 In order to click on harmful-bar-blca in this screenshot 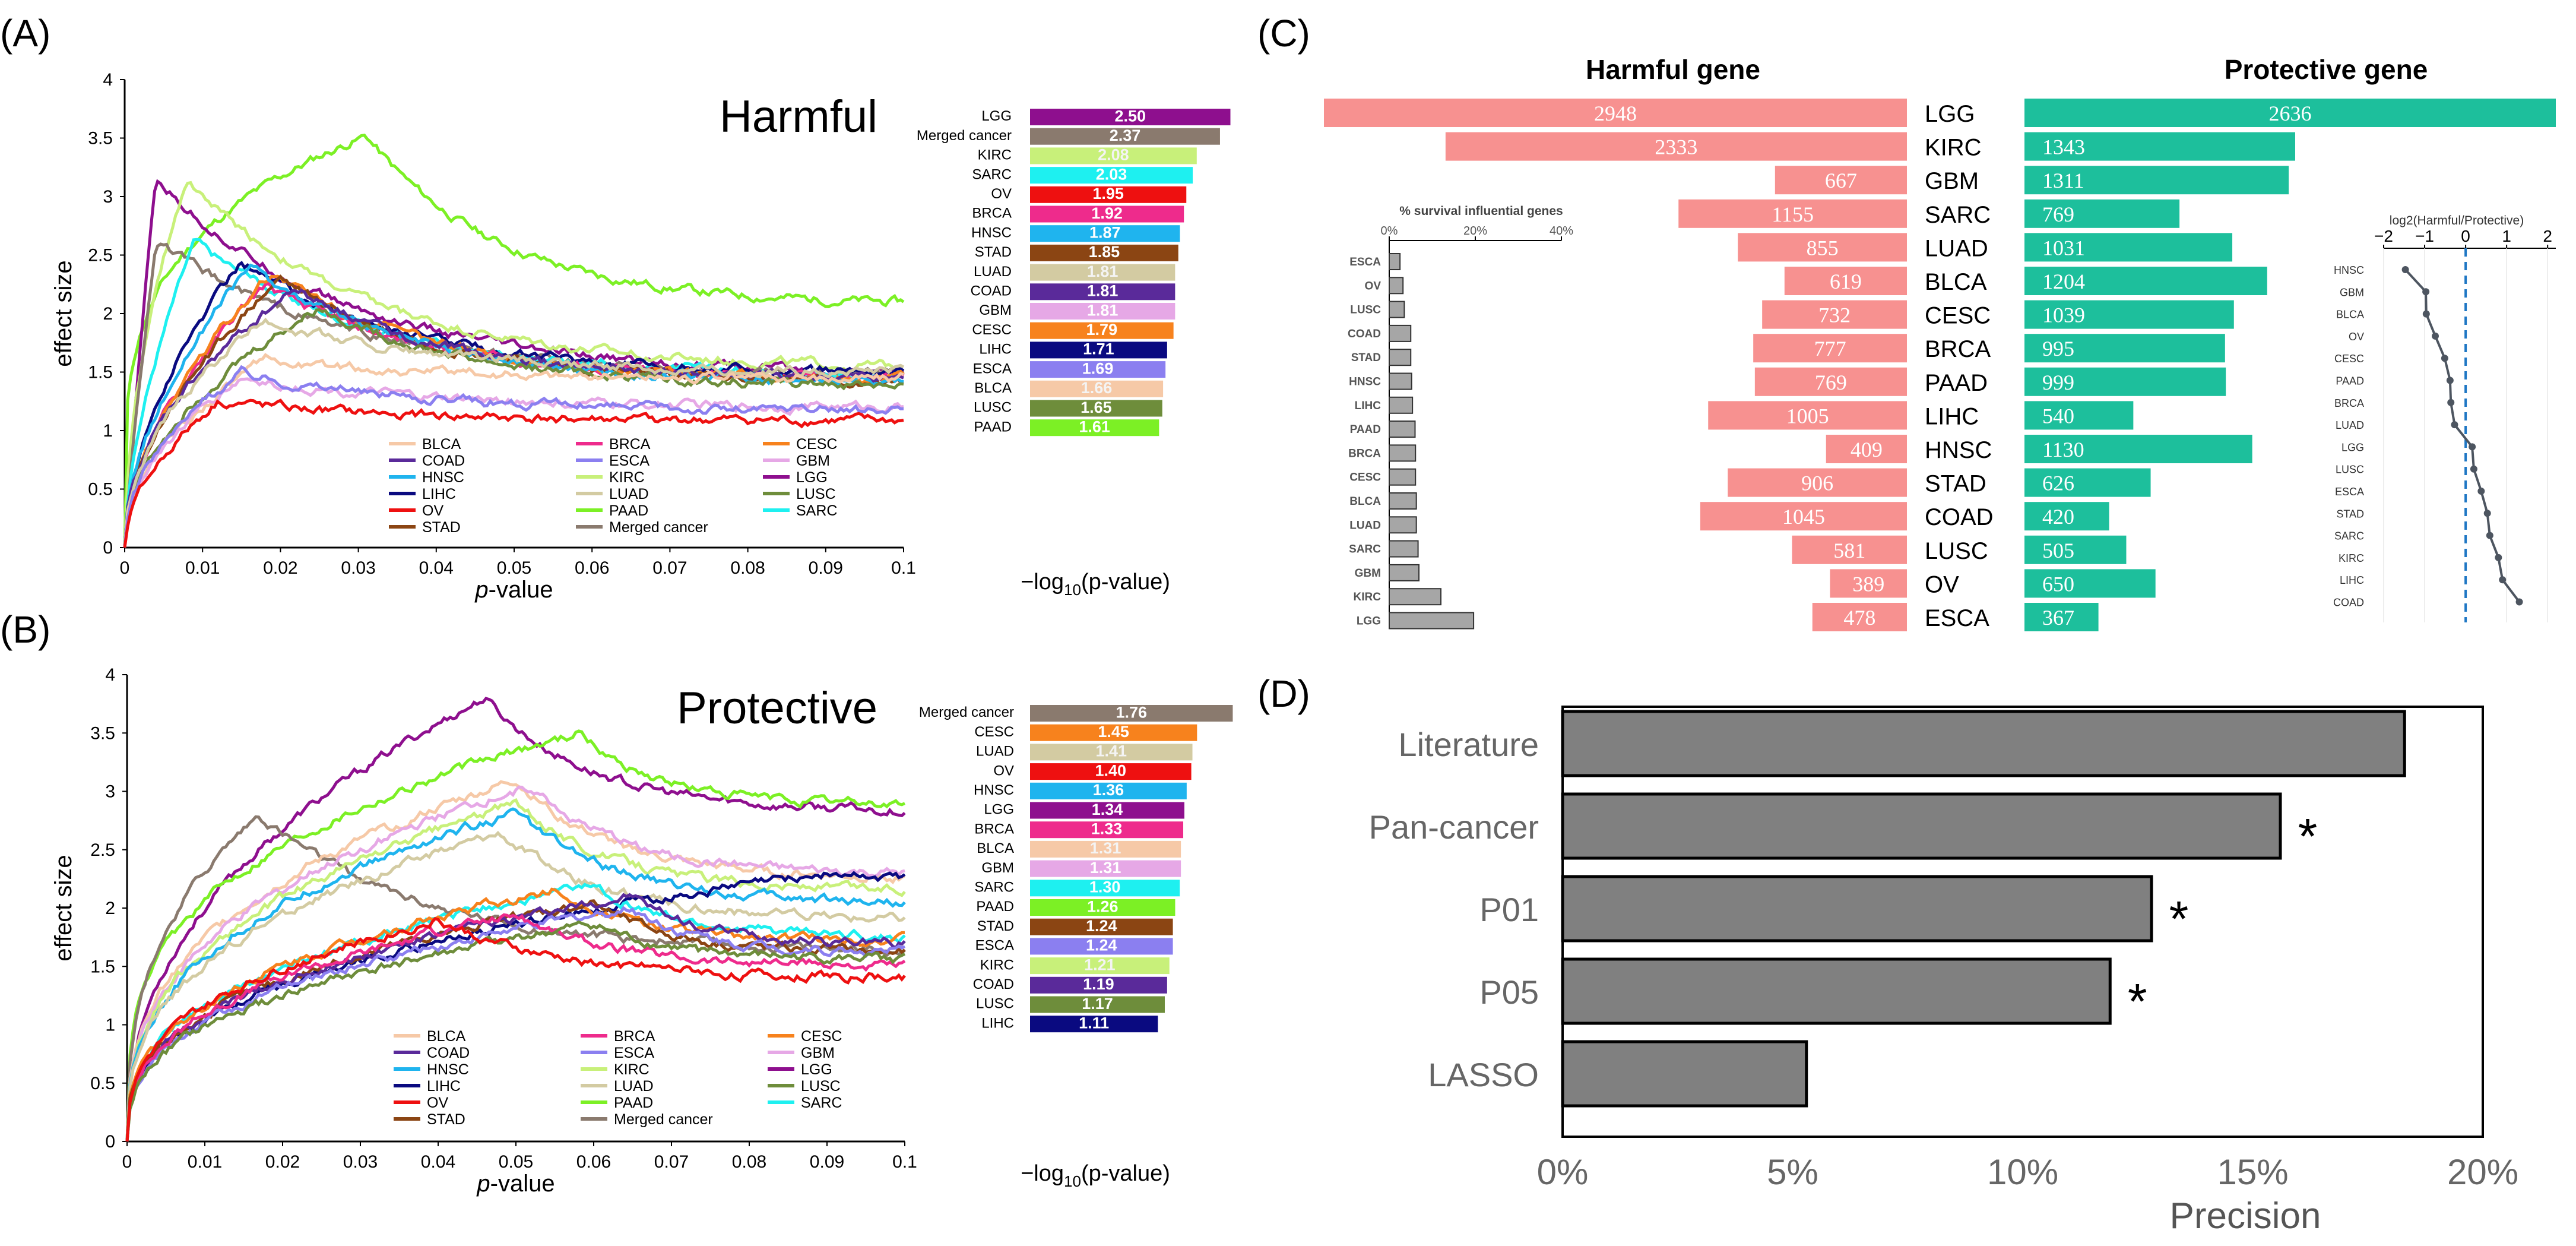, I will do `click(1846, 281)`.